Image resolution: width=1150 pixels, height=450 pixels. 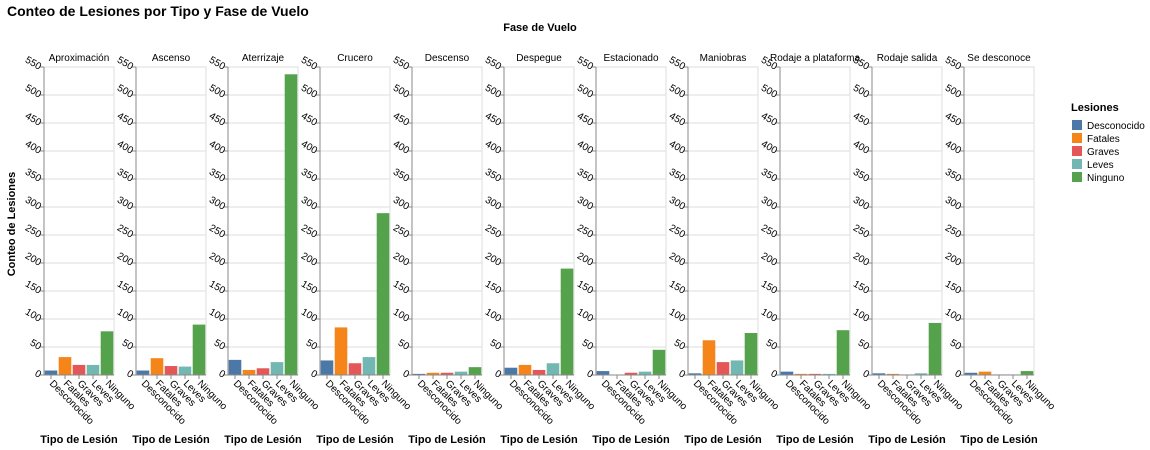 What do you see at coordinates (1095, 108) in the screenshot?
I see `legend-title: Lesiones` at bounding box center [1095, 108].